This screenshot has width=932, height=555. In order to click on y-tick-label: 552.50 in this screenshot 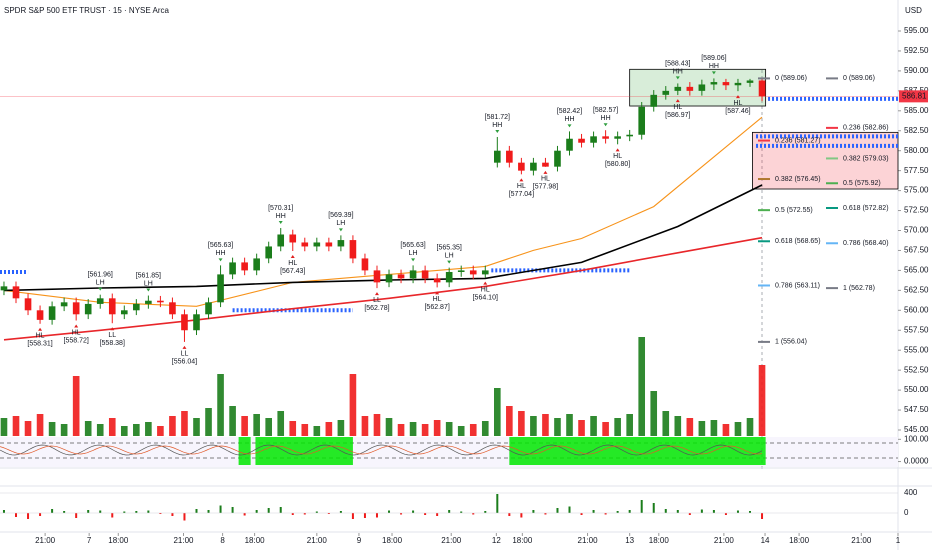, I will do `click(916, 369)`.